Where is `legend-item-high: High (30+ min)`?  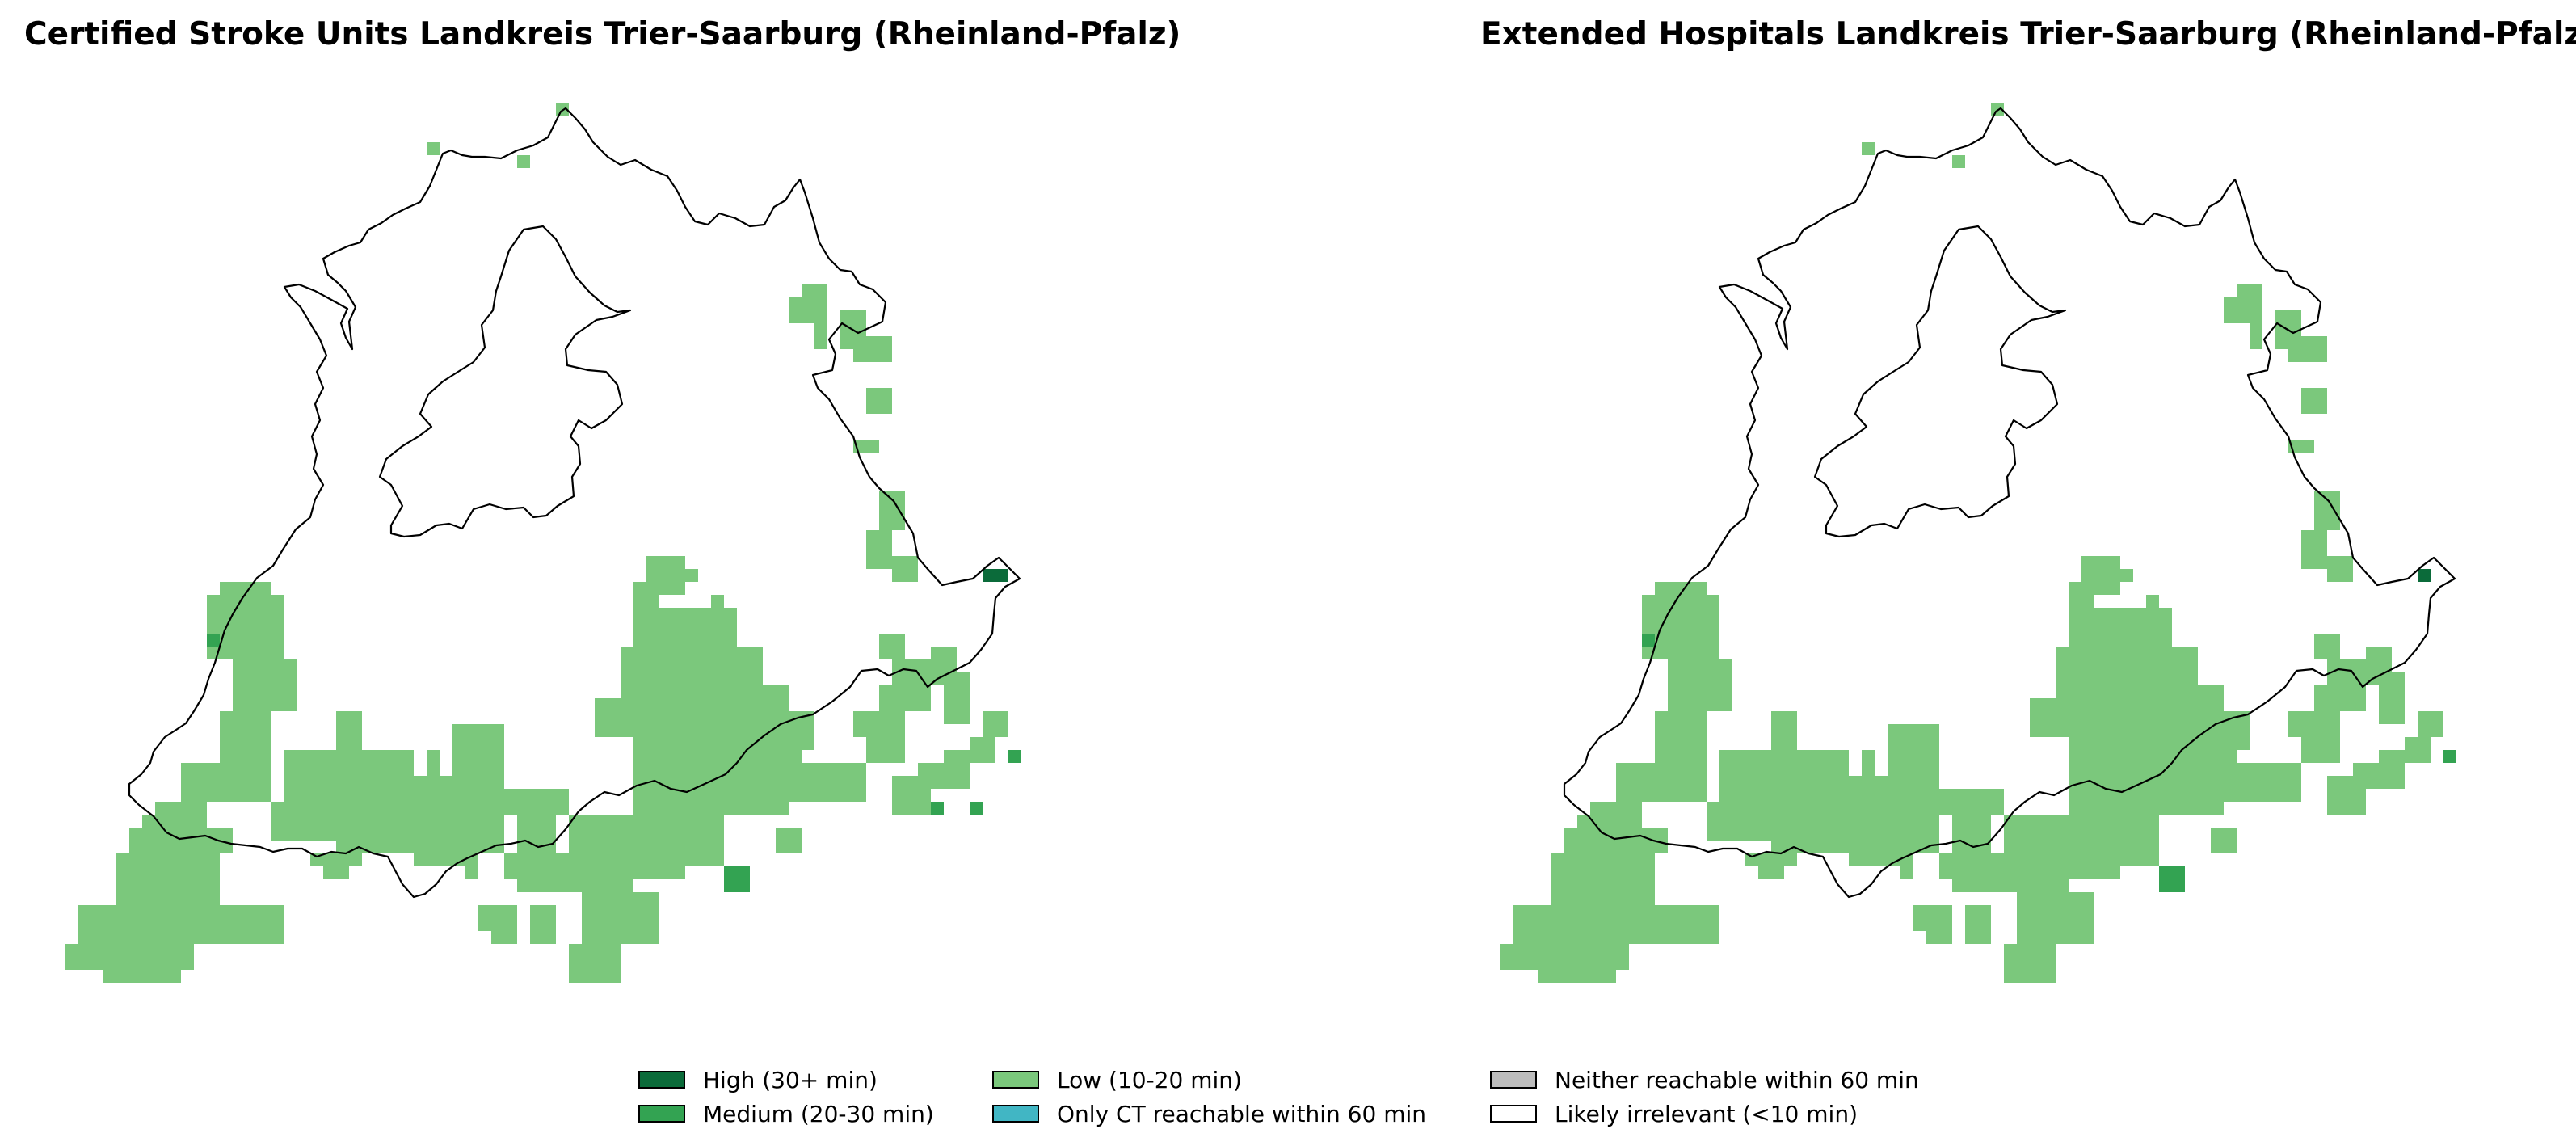 legend-item-high: High (30+ min) is located at coordinates (758, 1080).